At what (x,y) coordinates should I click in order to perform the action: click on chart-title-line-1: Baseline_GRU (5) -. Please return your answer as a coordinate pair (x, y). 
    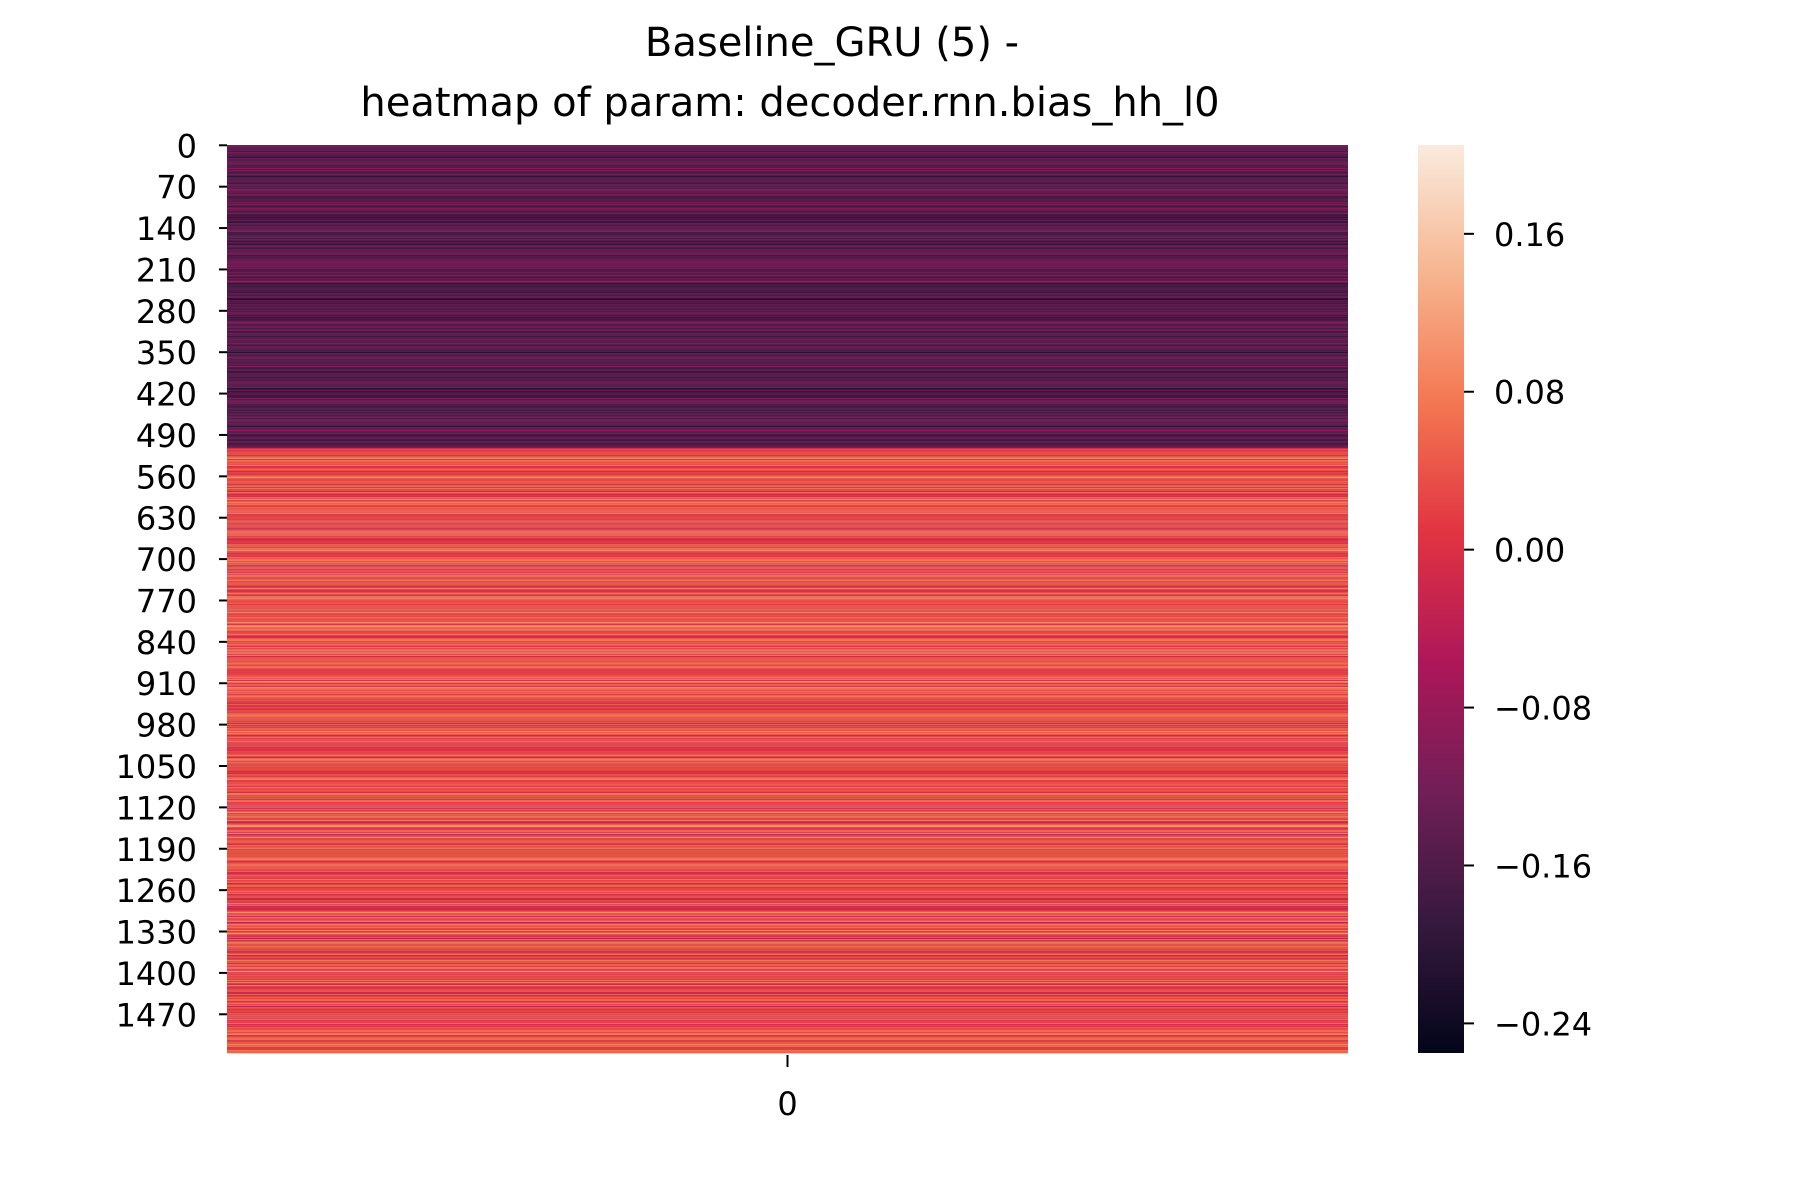
    Looking at the image, I should click on (832, 43).